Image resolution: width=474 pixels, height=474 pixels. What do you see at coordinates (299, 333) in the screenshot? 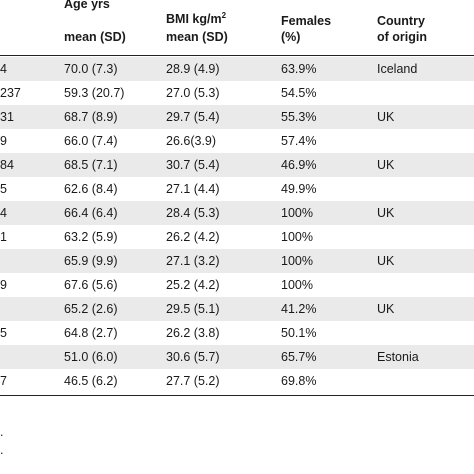
I see `cell-females: 50.1%` at bounding box center [299, 333].